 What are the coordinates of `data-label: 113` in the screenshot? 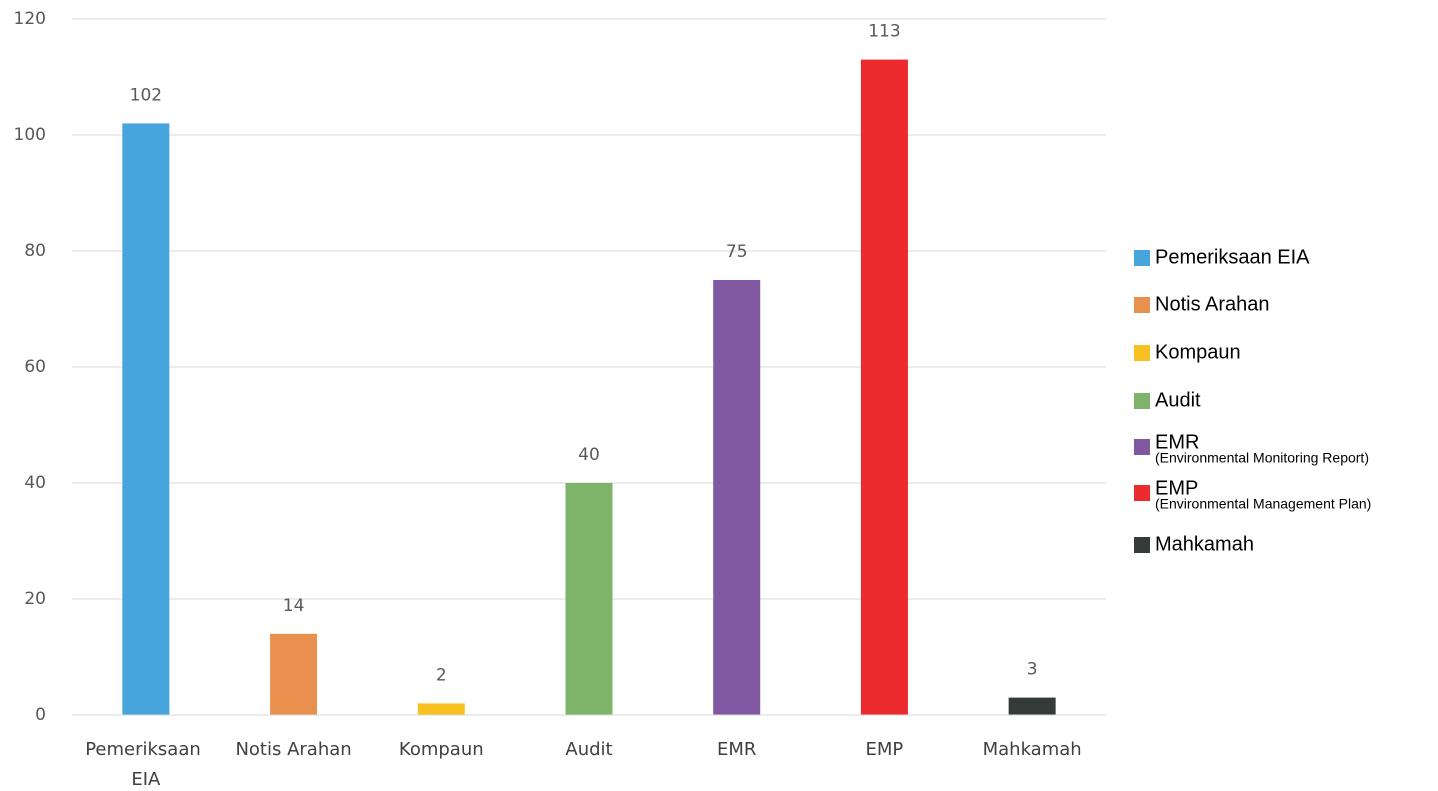 It's located at (884, 32).